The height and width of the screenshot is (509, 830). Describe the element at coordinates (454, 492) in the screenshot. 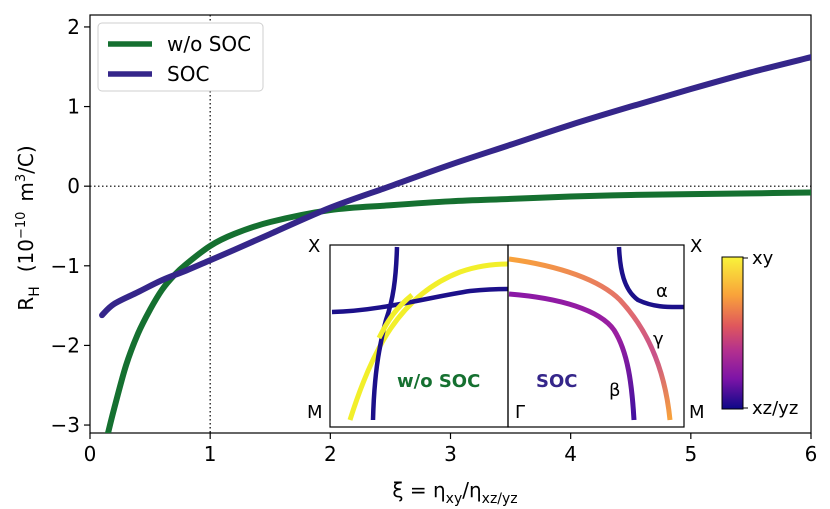

I see `x-axis-title: ξ = ηxy/ηxz/yz` at that location.